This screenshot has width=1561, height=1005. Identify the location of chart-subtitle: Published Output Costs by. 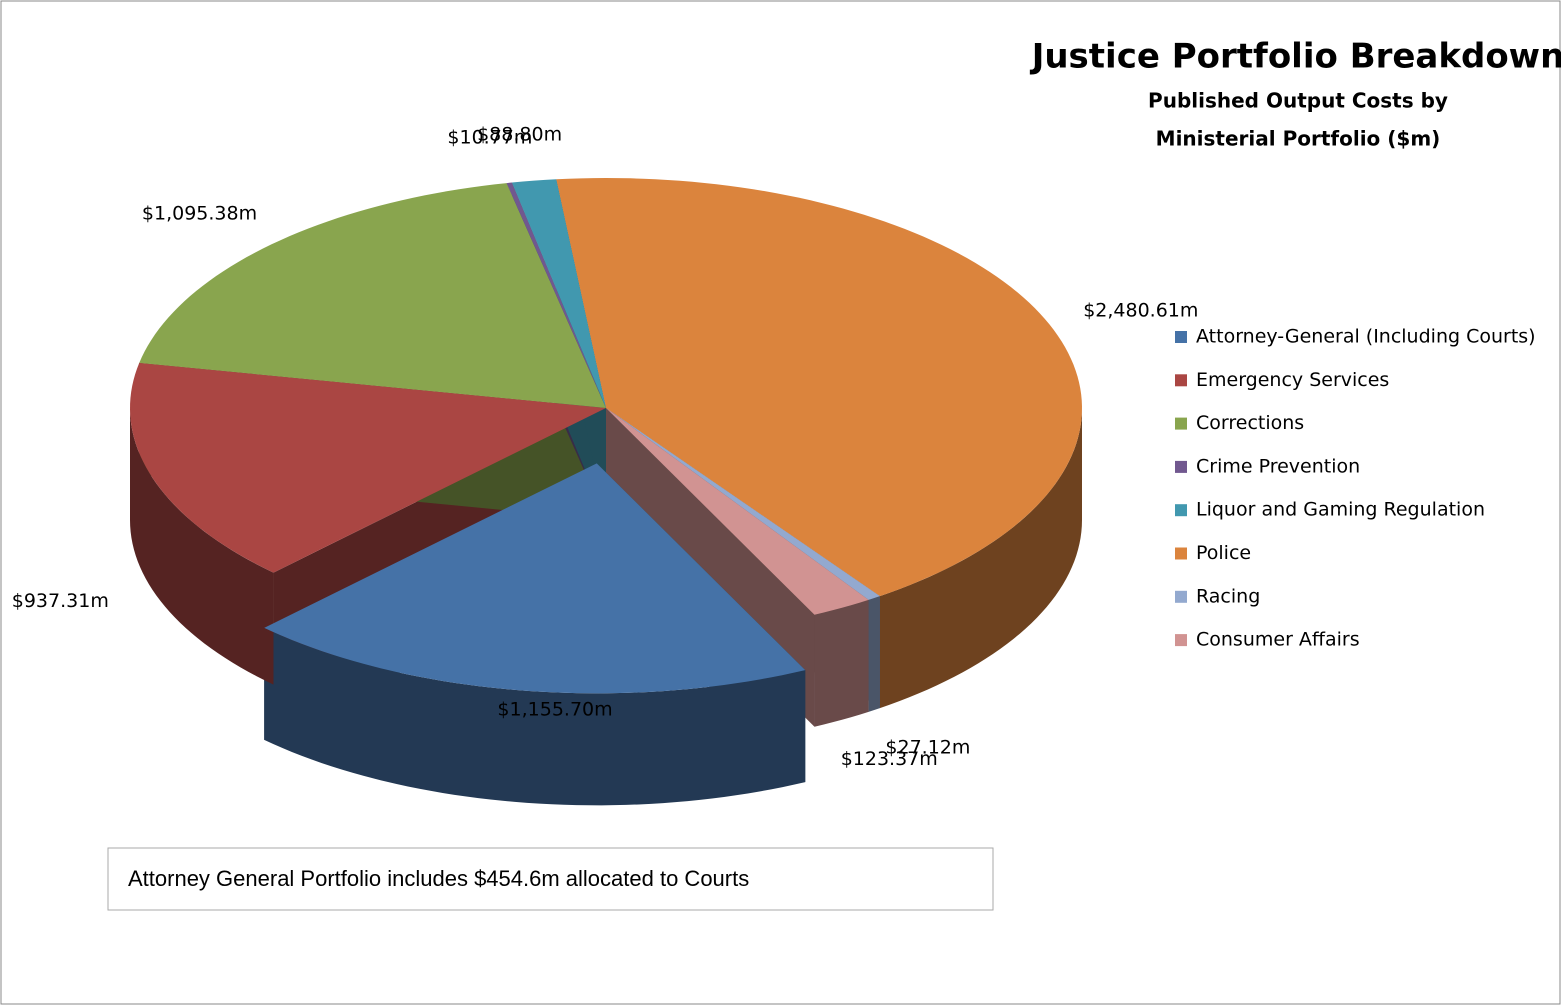
(1298, 101).